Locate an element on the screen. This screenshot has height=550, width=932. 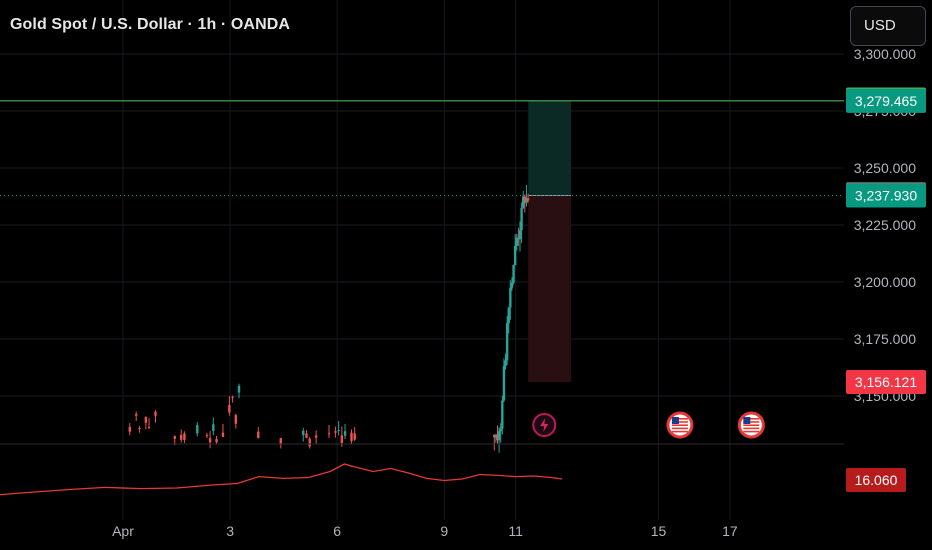
price-label: 3,156.121 is located at coordinates (886, 382).